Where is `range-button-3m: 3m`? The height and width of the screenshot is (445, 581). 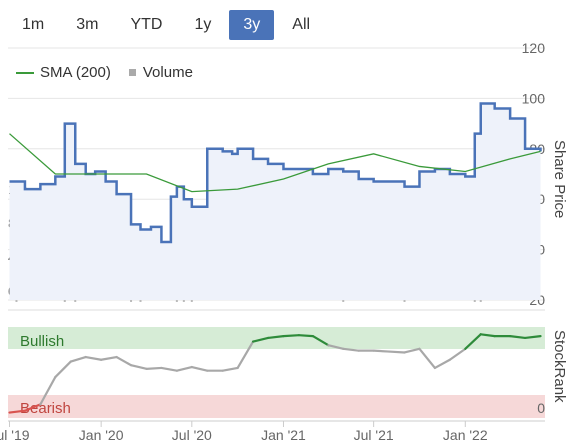 range-button-3m: 3m is located at coordinates (87, 25).